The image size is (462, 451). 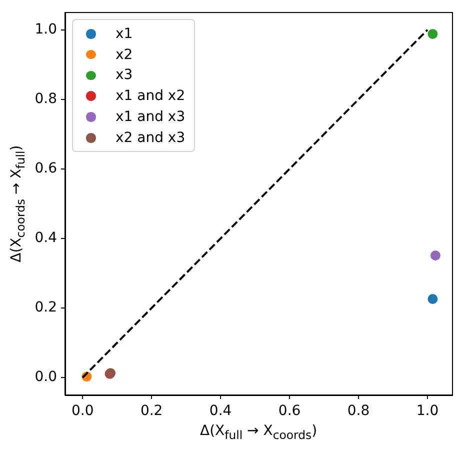 What do you see at coordinates (124, 54) in the screenshot?
I see `legend-label: x2` at bounding box center [124, 54].